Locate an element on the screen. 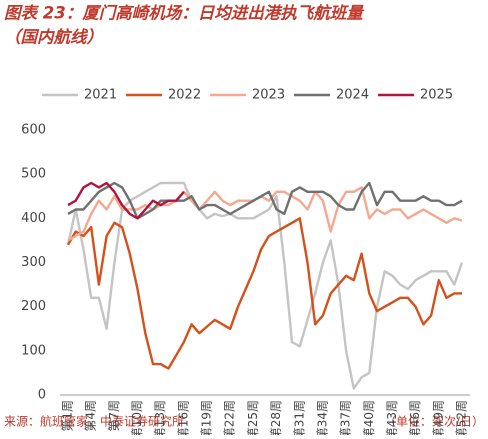  x-tick-label: 第13周 is located at coordinates (160, 417).